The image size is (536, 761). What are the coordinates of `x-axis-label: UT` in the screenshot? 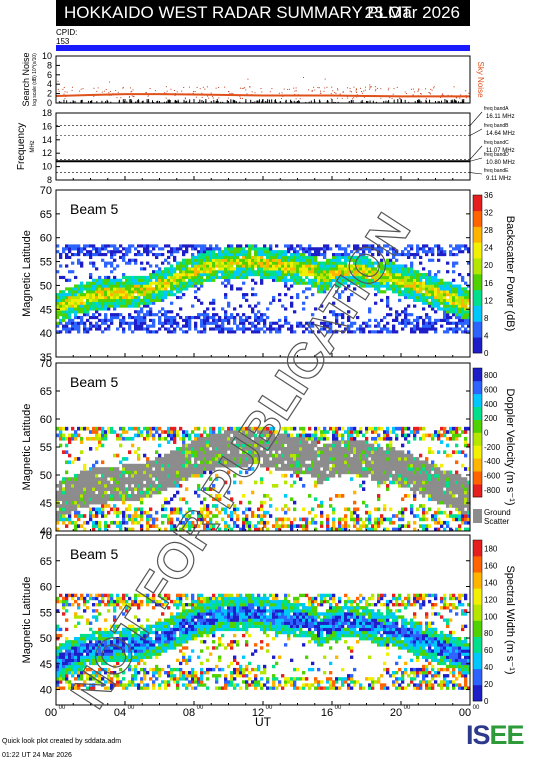 It's located at (263, 722).